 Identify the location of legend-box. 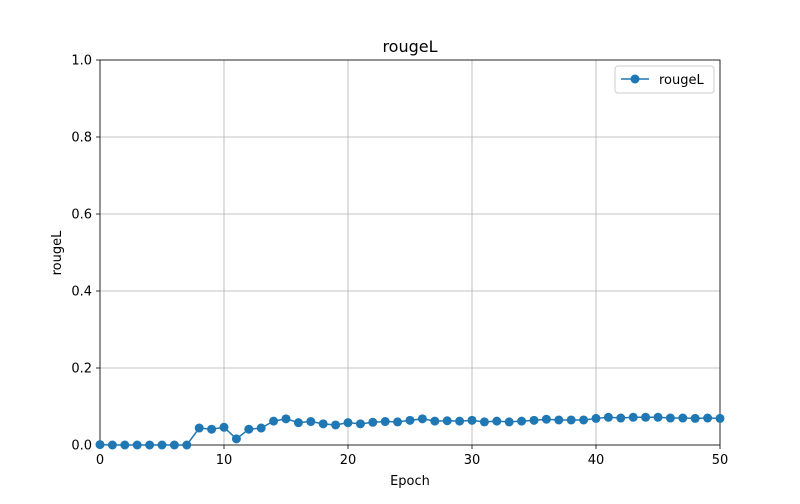
(664, 79).